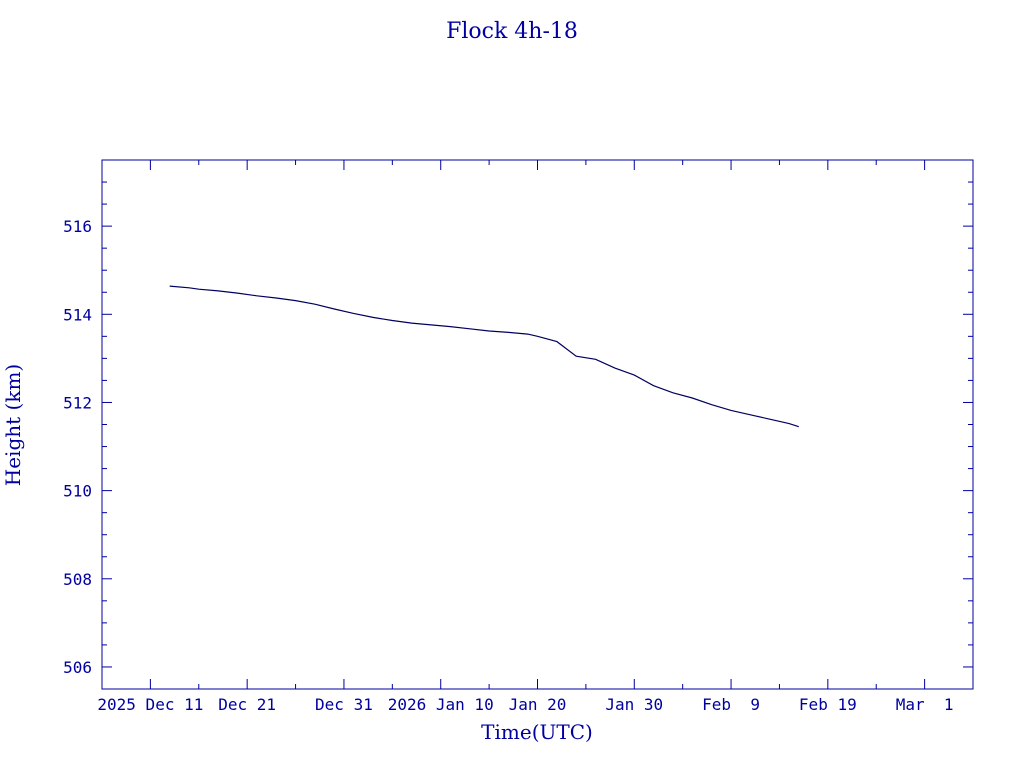  Describe the element at coordinates (344, 704) in the screenshot. I see `x-tick-label: Dec 31` at that location.